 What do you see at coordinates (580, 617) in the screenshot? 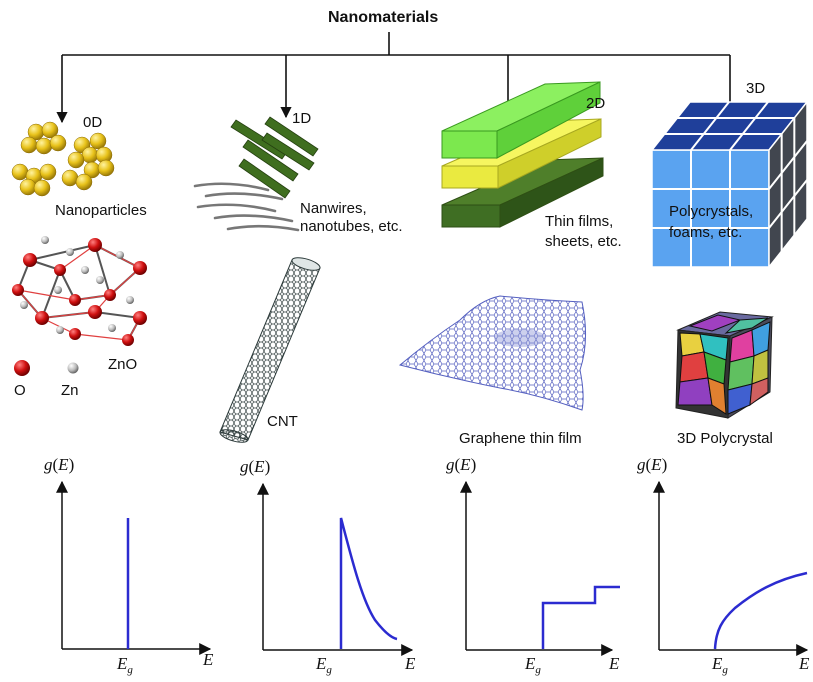
I see `dos-curve-2d` at bounding box center [580, 617].